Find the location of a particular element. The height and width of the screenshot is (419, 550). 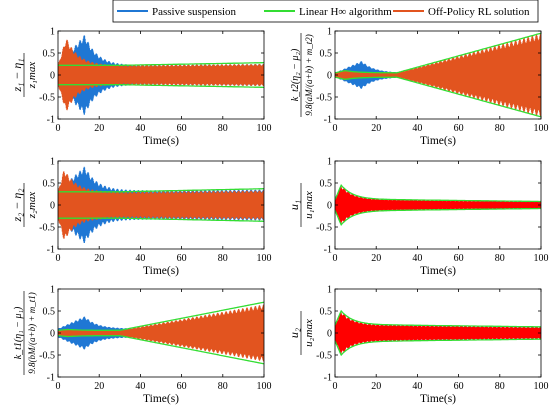

y-label-numerator: z₂ − η₂ is located at coordinates (17, 205).